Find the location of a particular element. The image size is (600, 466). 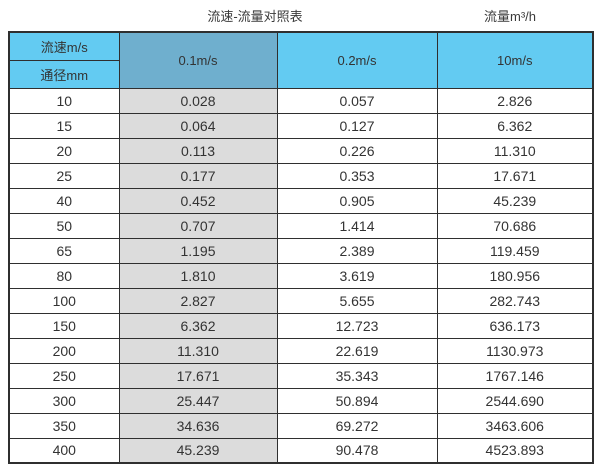

page-title: 流速-流量对照表 is located at coordinates (255, 16).